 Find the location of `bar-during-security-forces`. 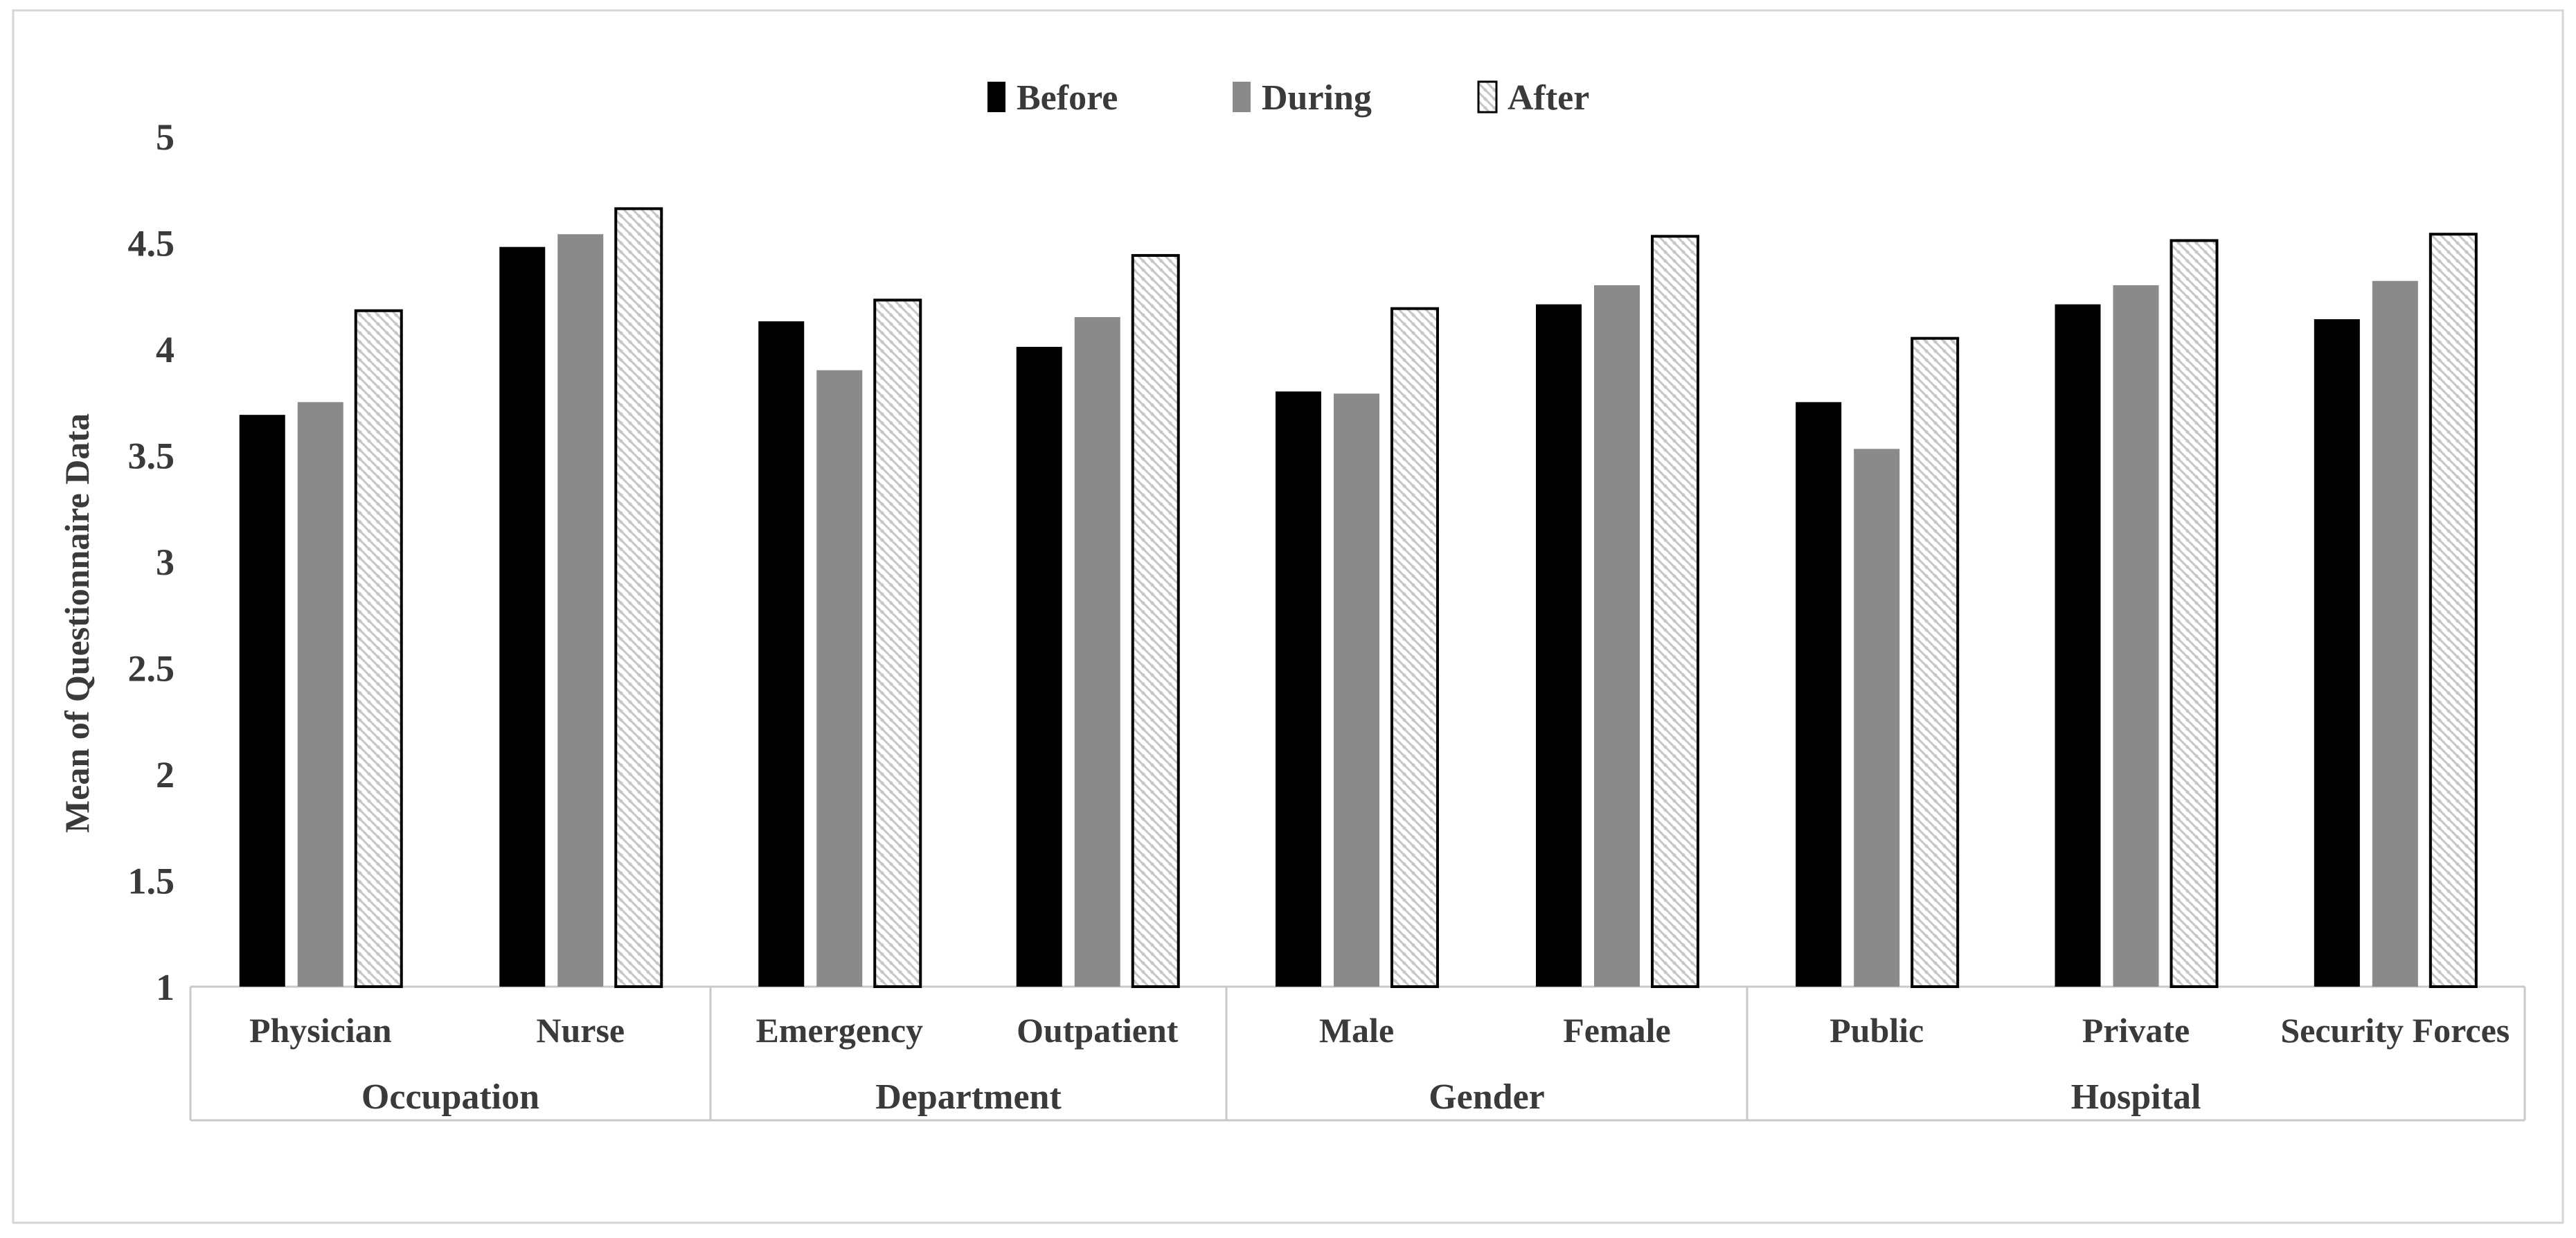

bar-during-security-forces is located at coordinates (2395, 634).